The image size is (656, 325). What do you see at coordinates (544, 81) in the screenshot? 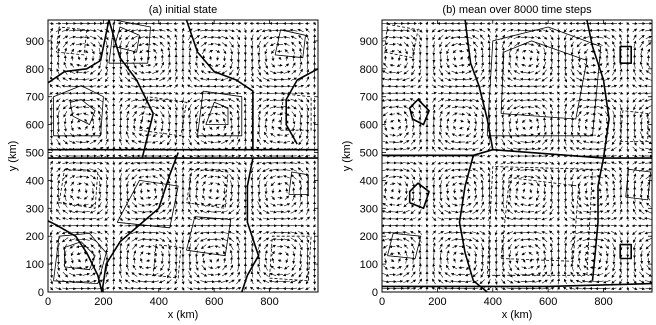
I see `contour-line` at bounding box center [544, 81].